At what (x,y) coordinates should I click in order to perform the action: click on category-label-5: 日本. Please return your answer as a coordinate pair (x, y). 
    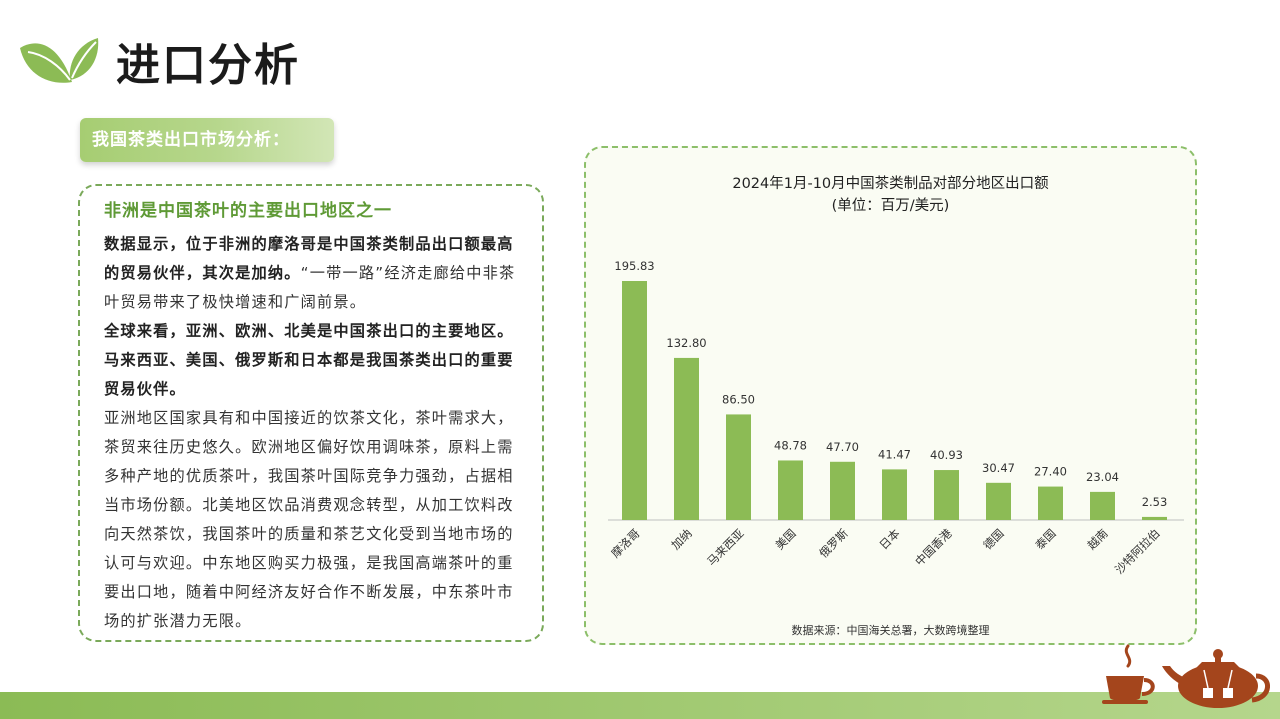
    Looking at the image, I should click on (889, 539).